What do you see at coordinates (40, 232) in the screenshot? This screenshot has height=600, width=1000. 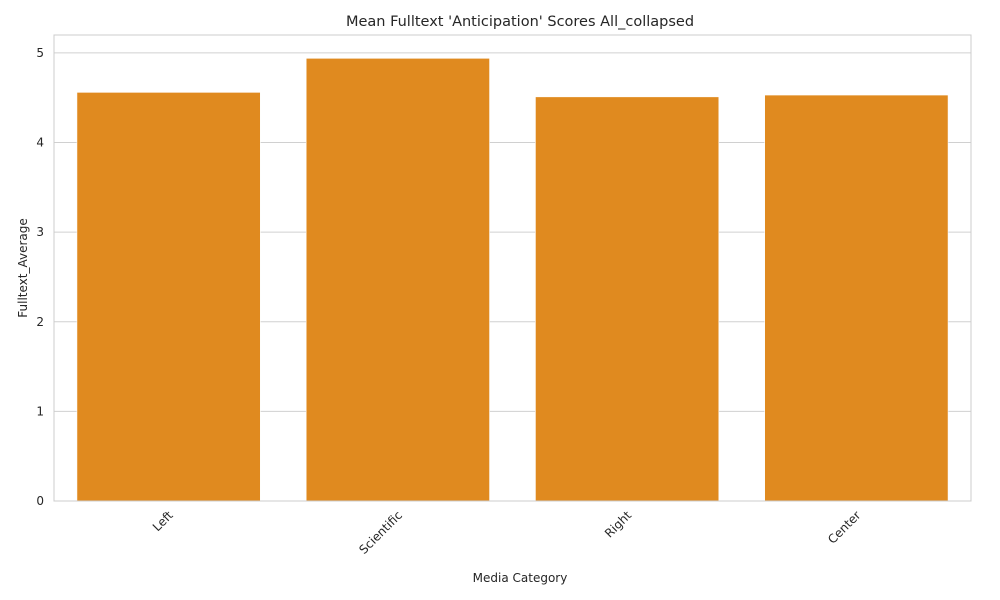 I see `y-tick-label-3: 3` at bounding box center [40, 232].